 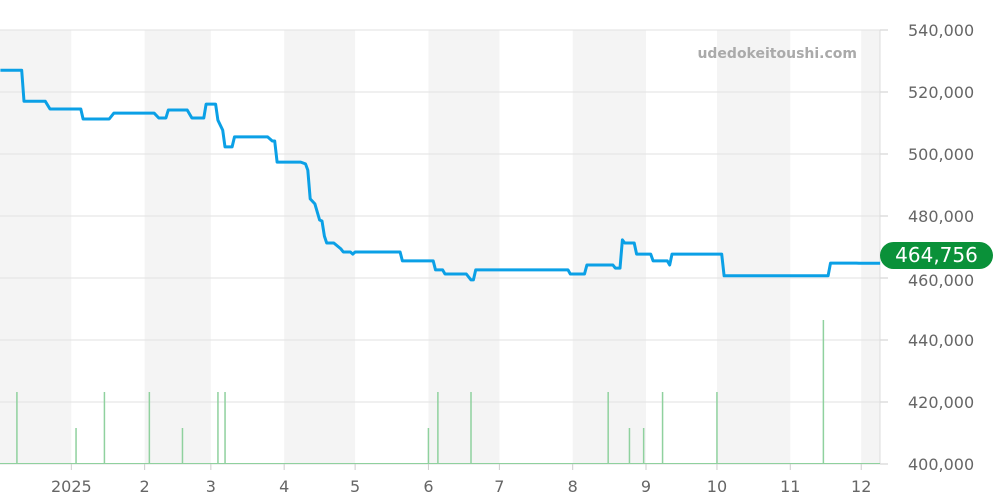 What do you see at coordinates (941, 402) in the screenshot?
I see `y-tick-label: 420,000` at bounding box center [941, 402].